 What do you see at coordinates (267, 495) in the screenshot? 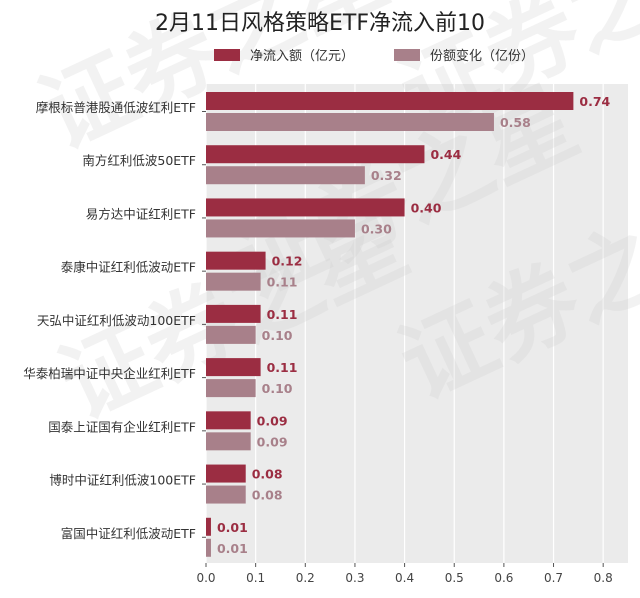
I see `value-label-share-change: 0.08` at bounding box center [267, 495].